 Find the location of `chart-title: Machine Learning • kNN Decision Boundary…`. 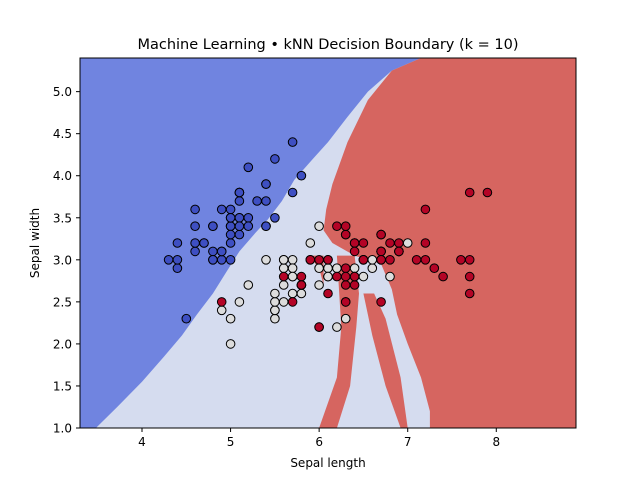

chart-title: Machine Learning • kNN Decision Boundary… is located at coordinates (327, 45).